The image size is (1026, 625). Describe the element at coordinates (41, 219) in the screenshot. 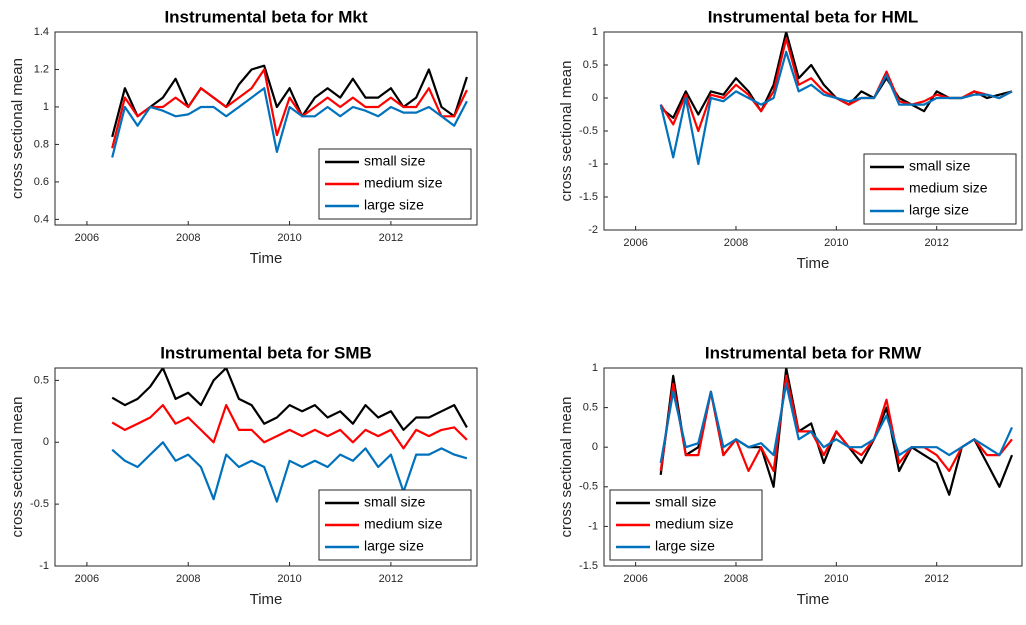

I see `y-tick-label: 0.4` at that location.